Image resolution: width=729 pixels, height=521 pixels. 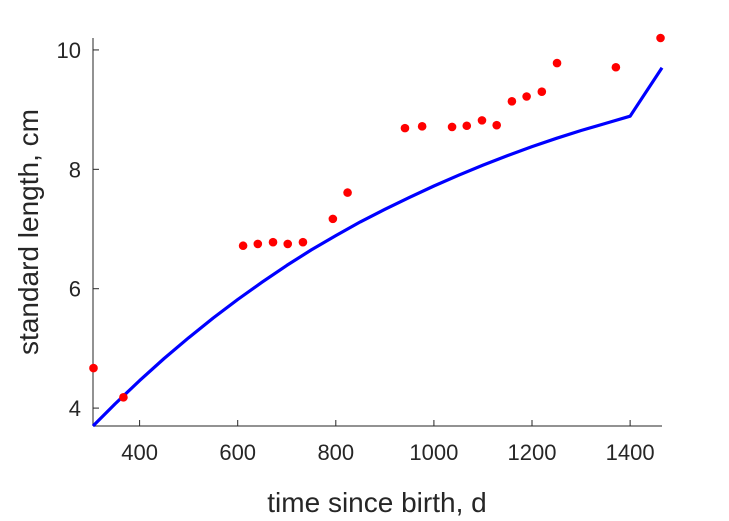 What do you see at coordinates (75, 289) in the screenshot?
I see `y-tick-label: 6` at bounding box center [75, 289].